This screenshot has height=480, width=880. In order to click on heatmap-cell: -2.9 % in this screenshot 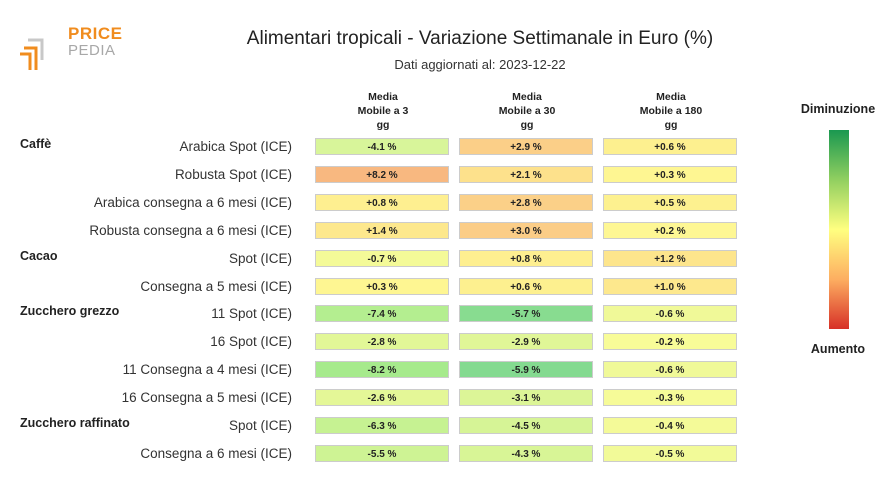, I will do `click(526, 342)`.